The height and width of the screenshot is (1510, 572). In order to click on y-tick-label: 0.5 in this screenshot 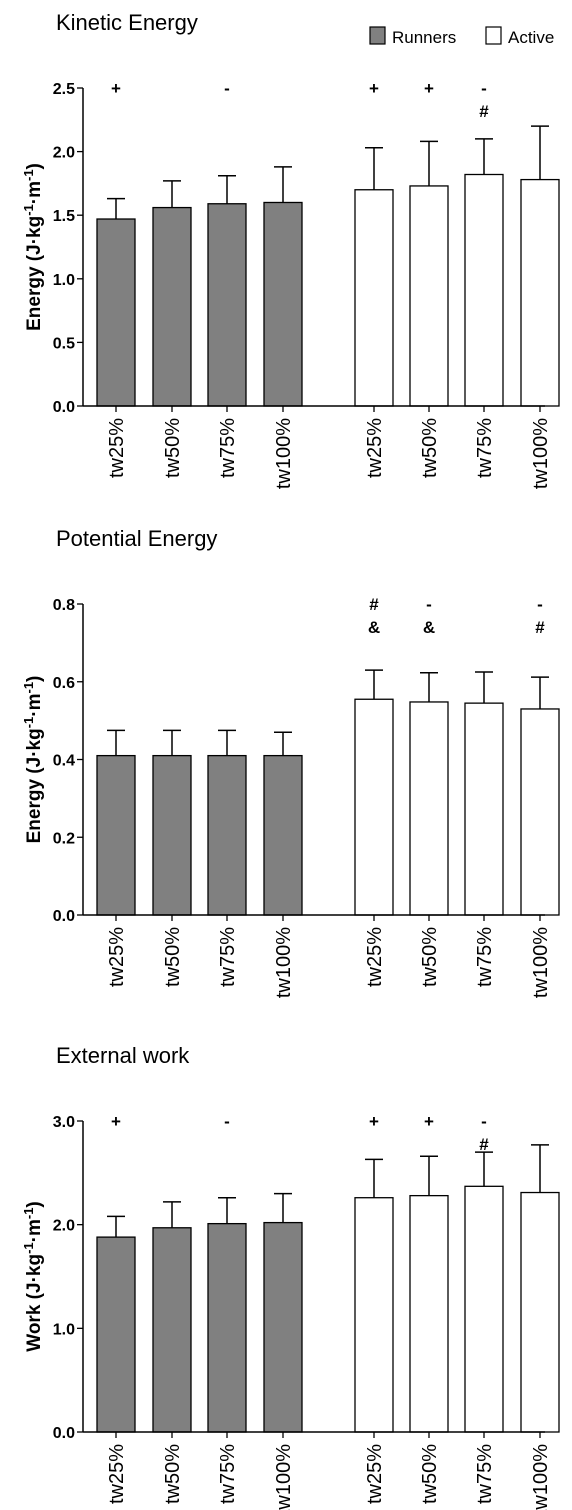, I will do `click(64, 343)`.